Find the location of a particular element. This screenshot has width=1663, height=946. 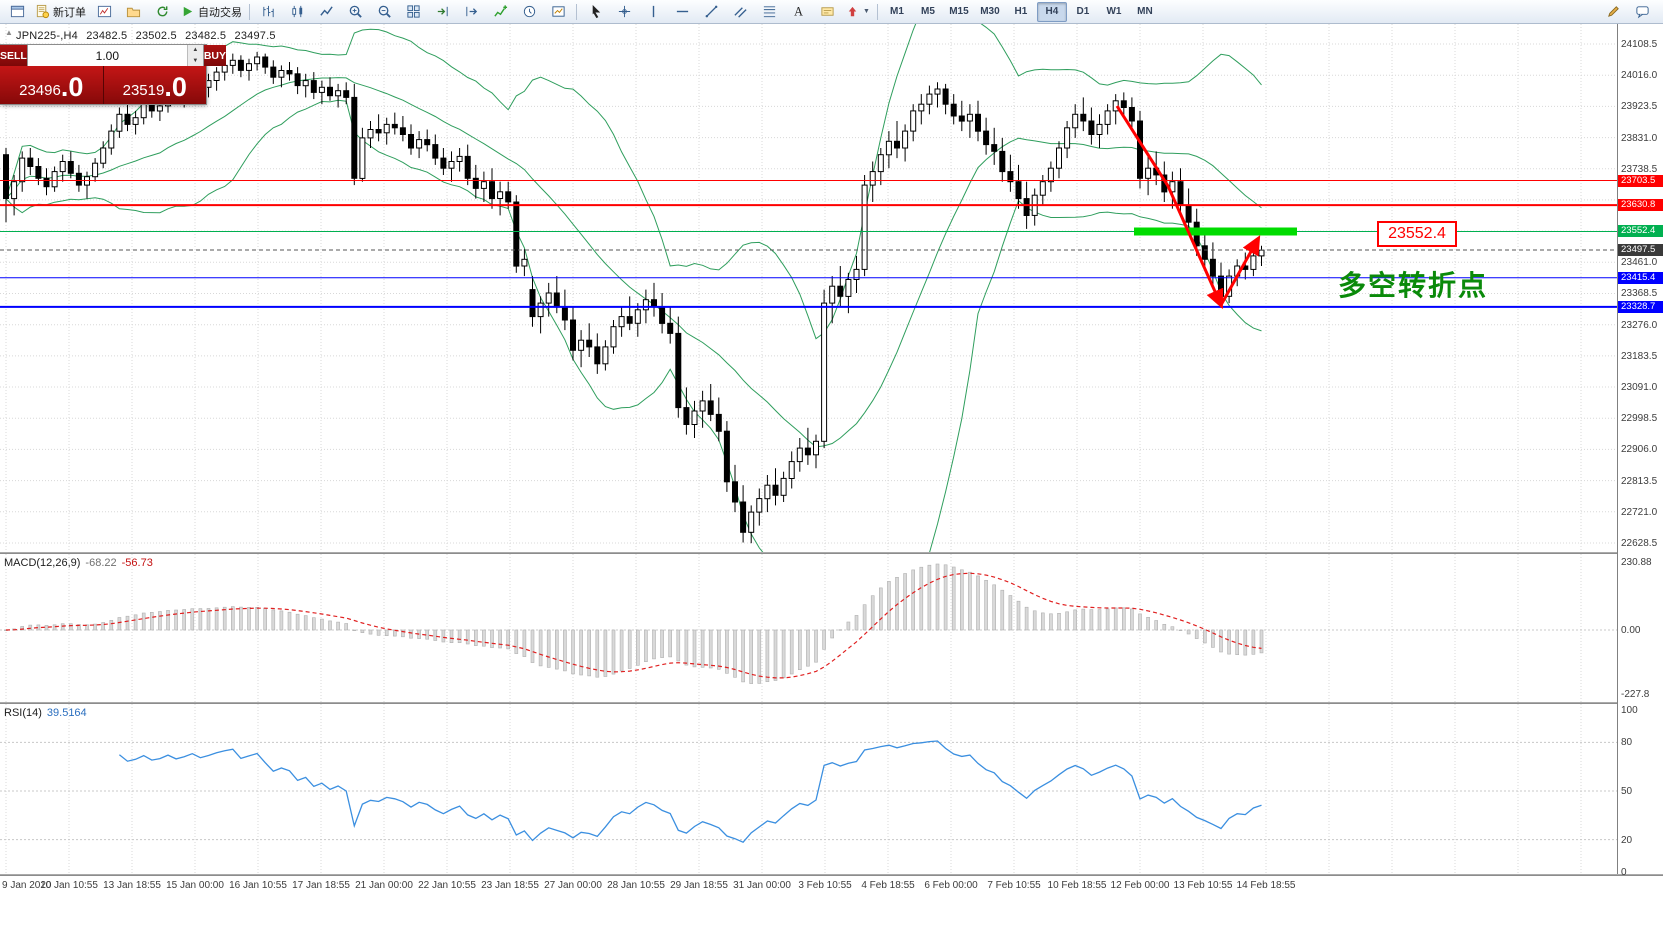

templates-button is located at coordinates (558, 12).